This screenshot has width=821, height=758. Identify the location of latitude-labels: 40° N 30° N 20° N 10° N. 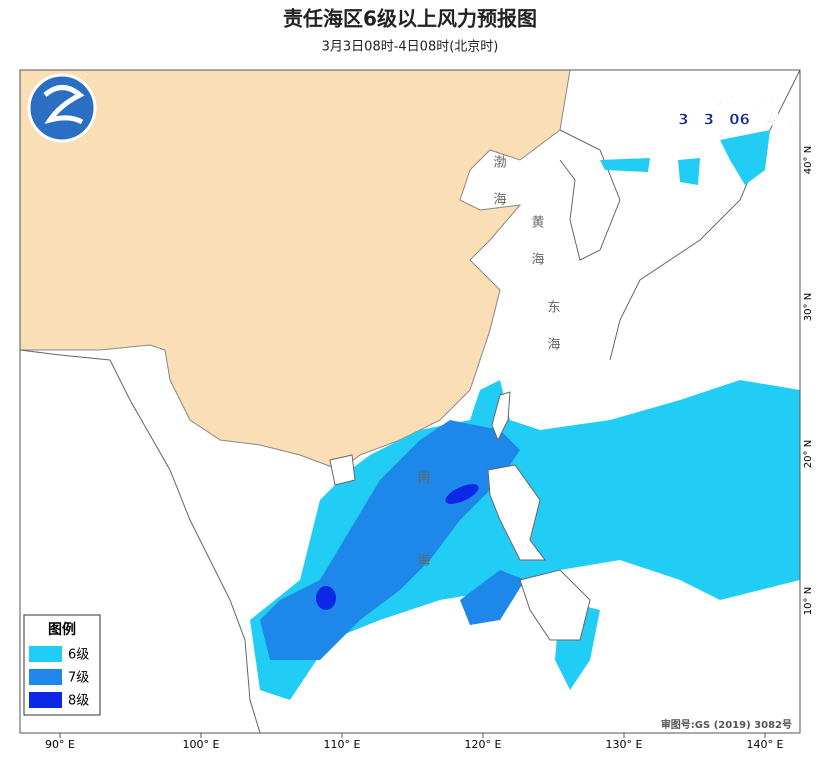
(808, 380).